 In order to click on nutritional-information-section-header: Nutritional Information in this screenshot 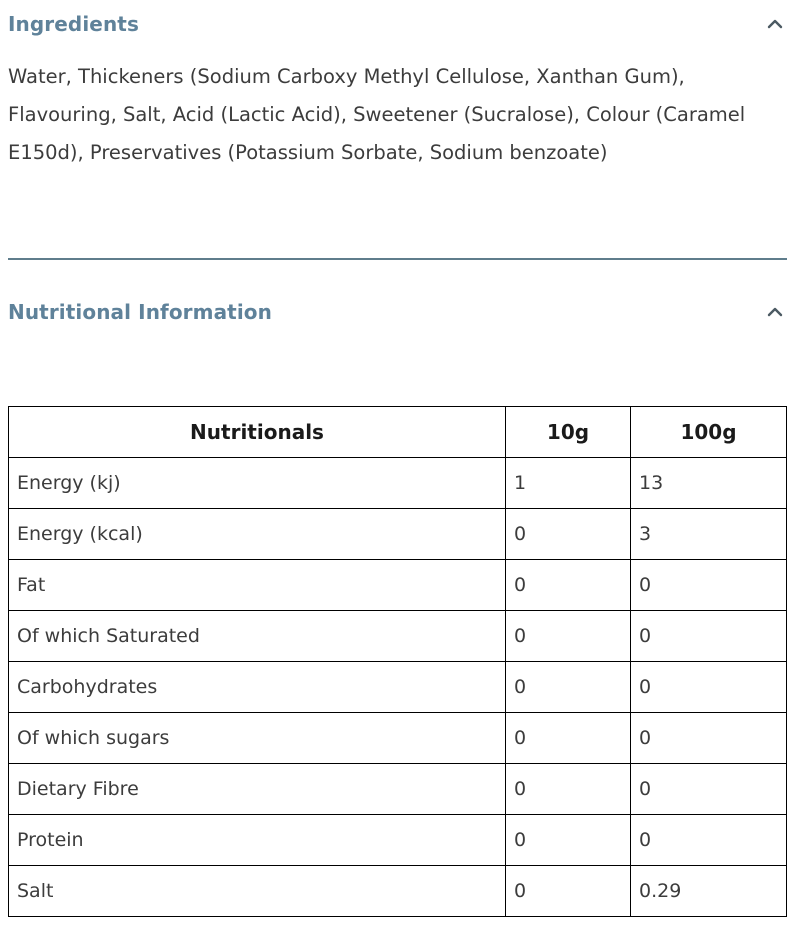, I will do `click(397, 312)`.